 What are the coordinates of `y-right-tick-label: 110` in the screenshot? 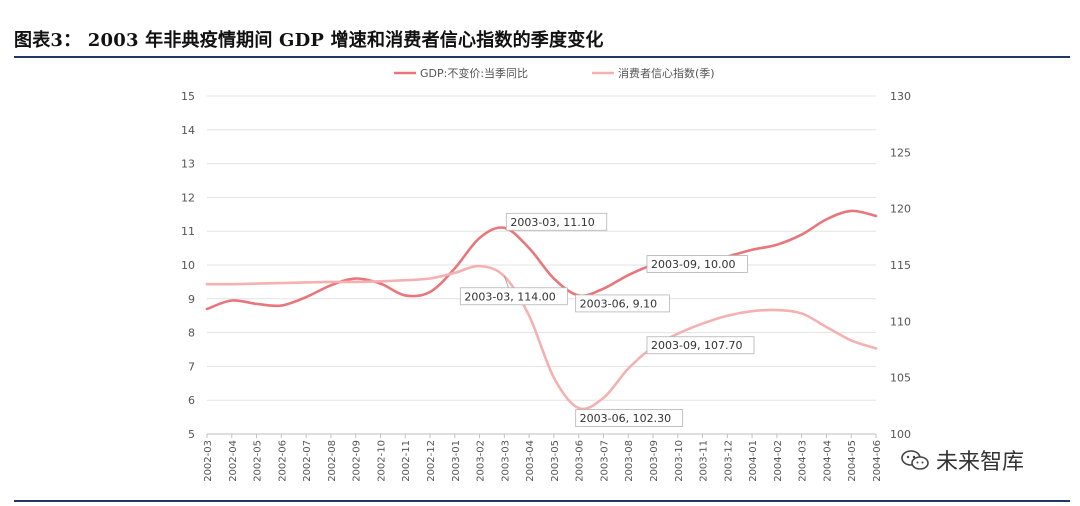 It's located at (900, 321).